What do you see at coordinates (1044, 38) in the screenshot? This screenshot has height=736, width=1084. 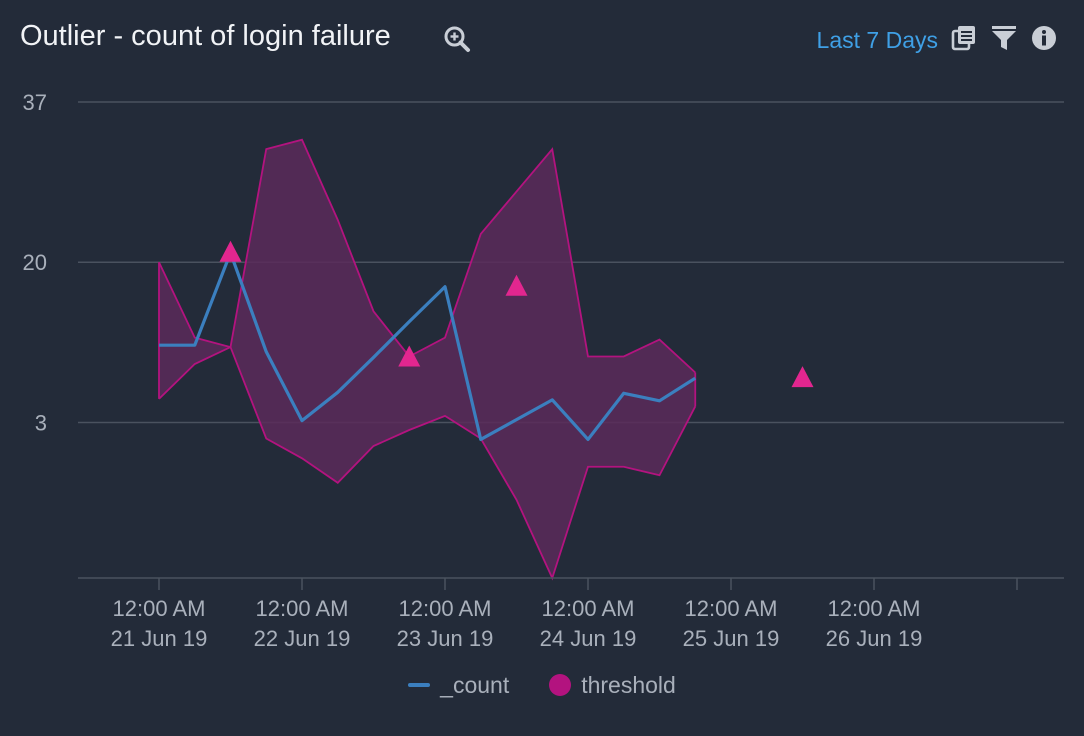 I see `info-icon` at bounding box center [1044, 38].